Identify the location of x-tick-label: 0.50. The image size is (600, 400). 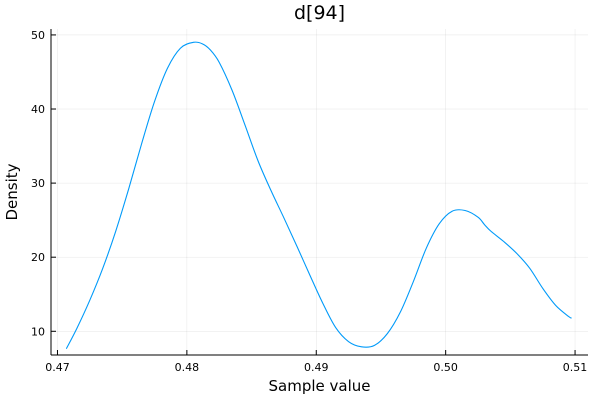
(445, 367).